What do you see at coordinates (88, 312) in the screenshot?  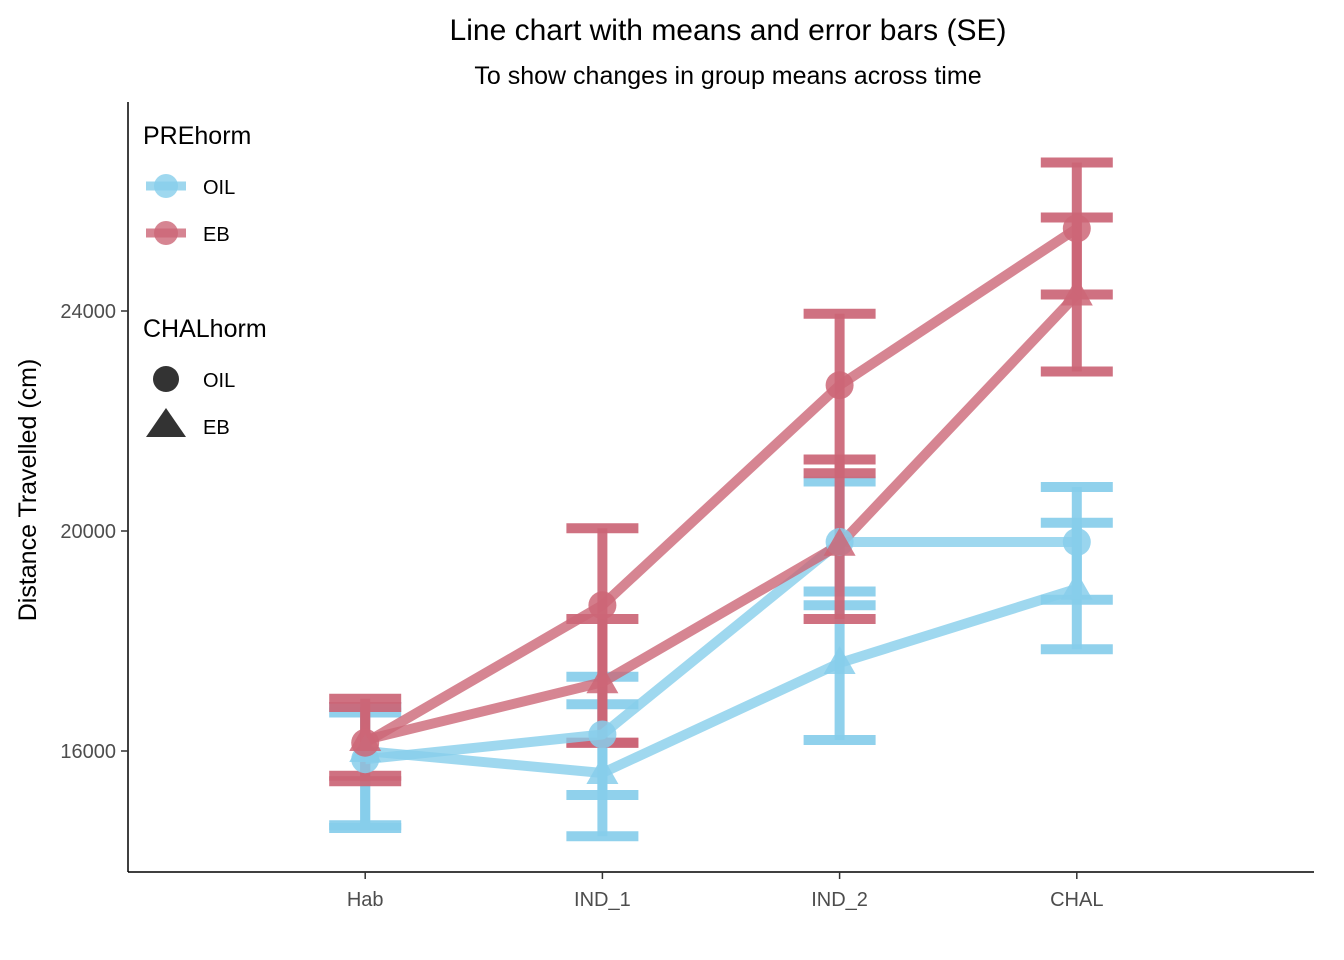 I see `y-tick-label: 24000` at bounding box center [88, 312].